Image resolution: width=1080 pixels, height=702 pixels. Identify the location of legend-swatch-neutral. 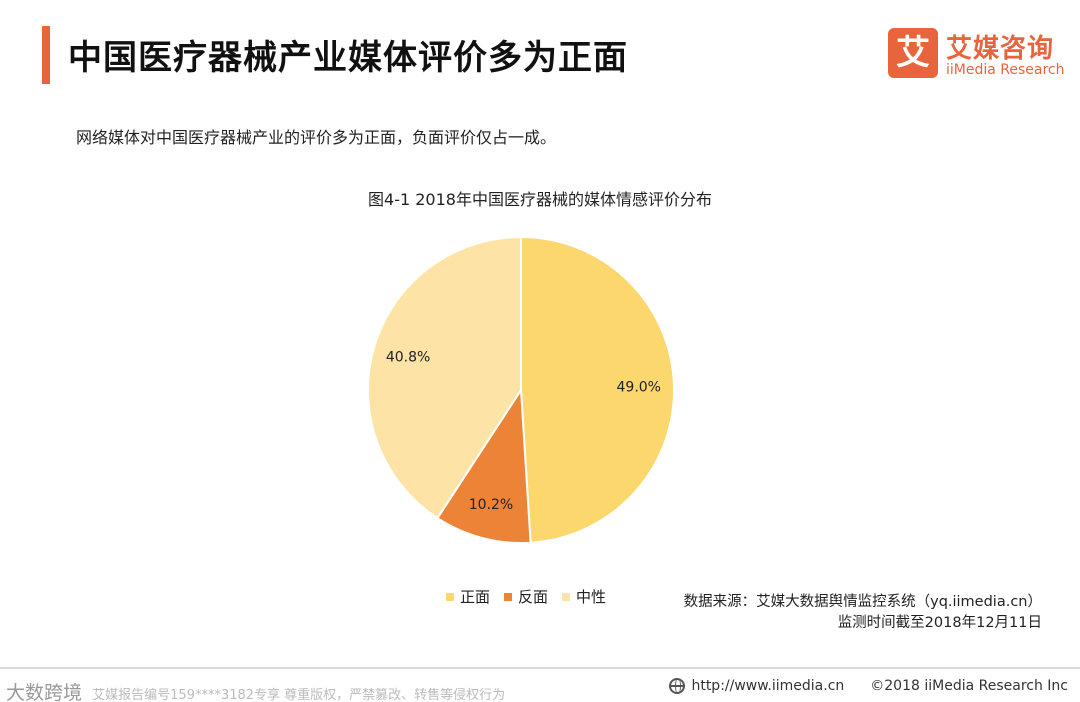
(566, 596).